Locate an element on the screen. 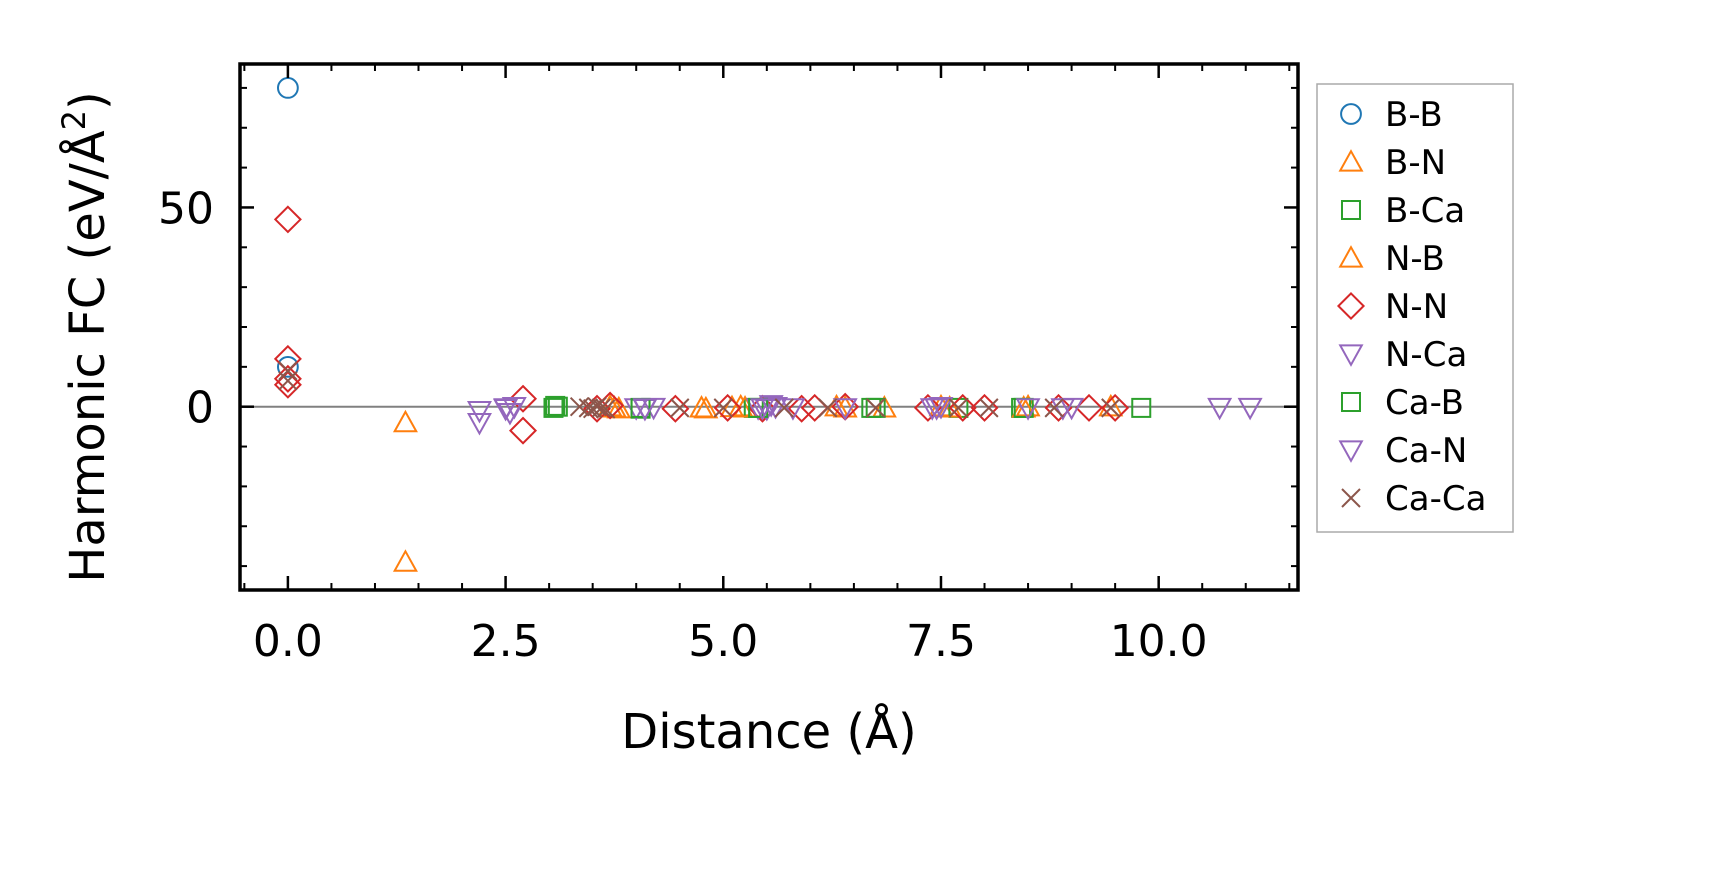 This screenshot has width=1722, height=893. x-tick-label: 7.5 is located at coordinates (941, 641).